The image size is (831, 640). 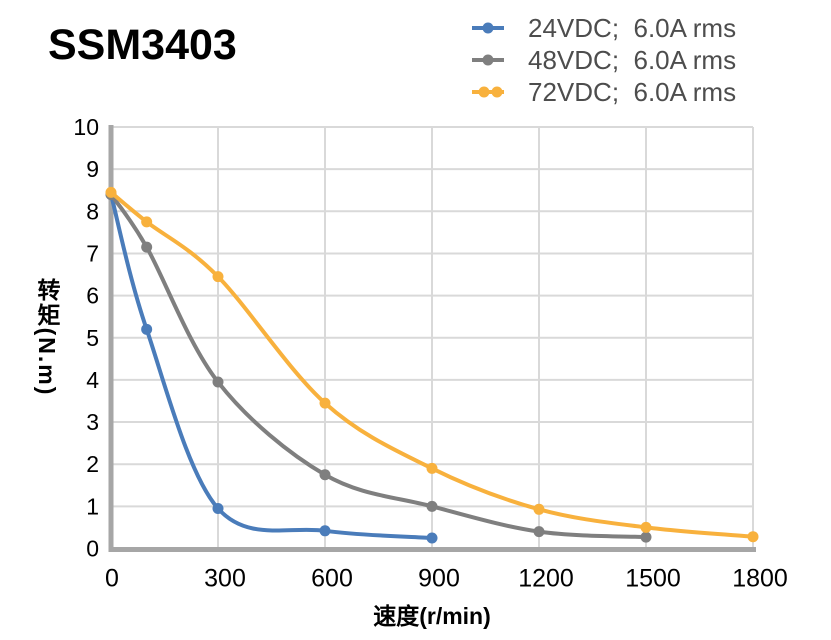 What do you see at coordinates (225, 579) in the screenshot?
I see `x-tick-label: 300` at bounding box center [225, 579].